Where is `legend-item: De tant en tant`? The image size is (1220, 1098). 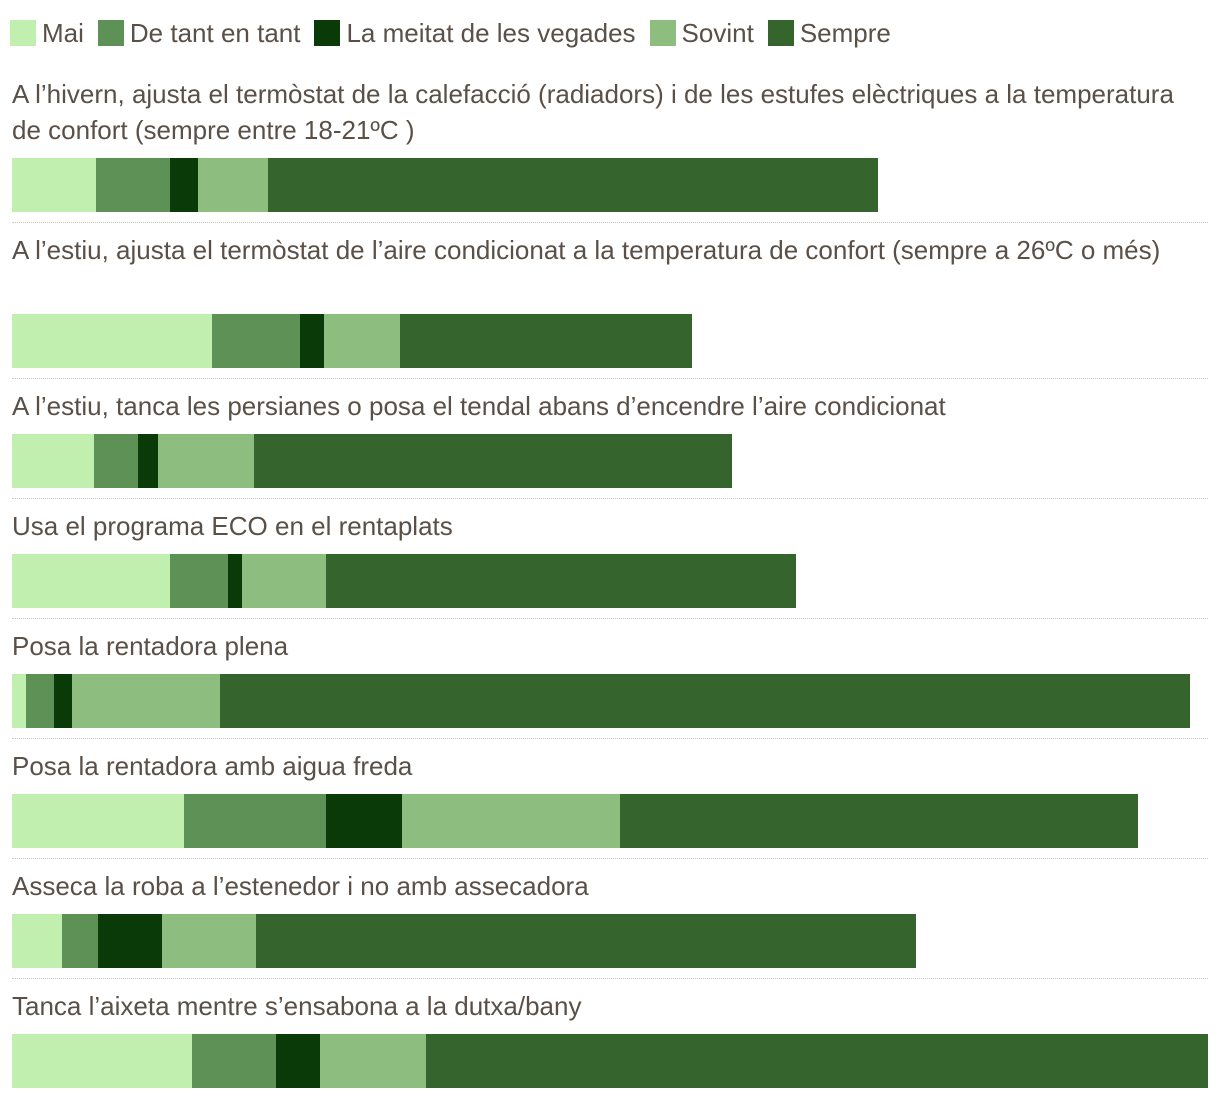 legend-item: De tant en tant is located at coordinates (199, 33).